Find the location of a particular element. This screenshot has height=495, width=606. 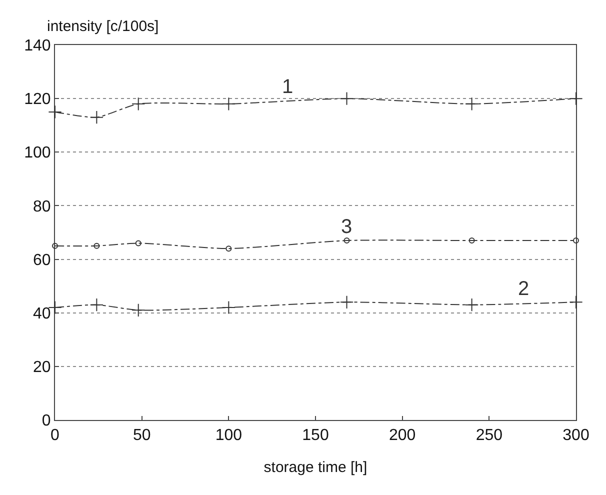

y-tick-label: 40 is located at coordinates (42, 313).